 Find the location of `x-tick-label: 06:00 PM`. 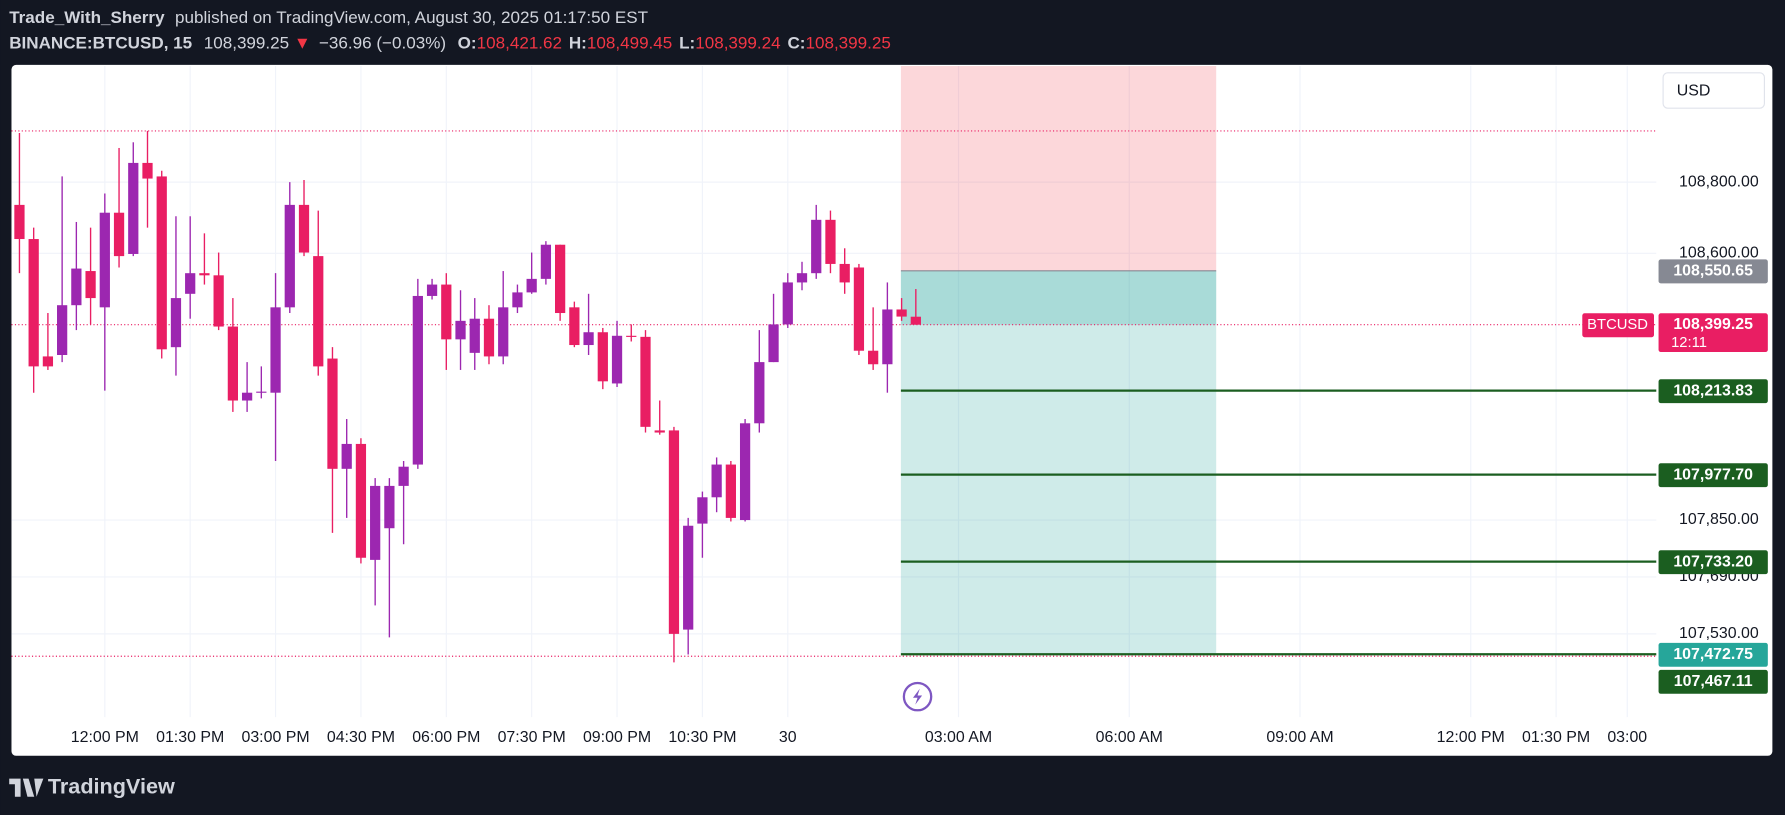

x-tick-label: 06:00 PM is located at coordinates (446, 737).